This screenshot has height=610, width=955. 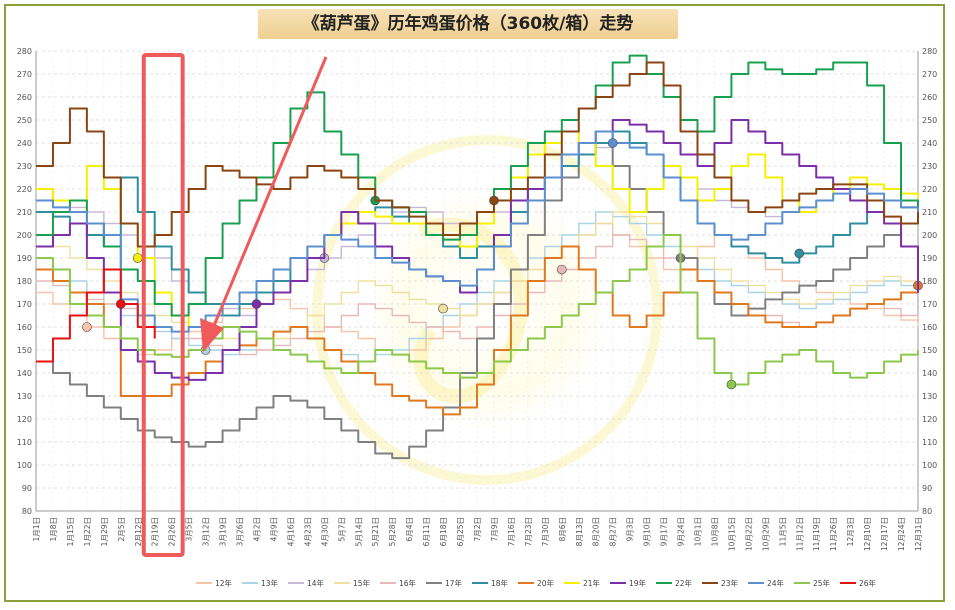 What do you see at coordinates (362, 583) in the screenshot?
I see `legend-label: 15年` at bounding box center [362, 583].